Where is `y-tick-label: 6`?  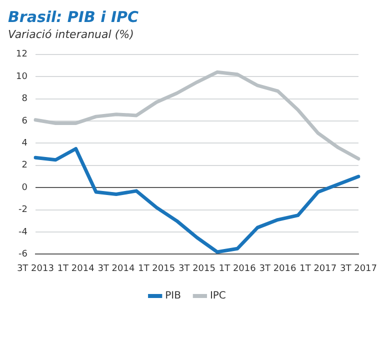
y-tick-label: 6 is located at coordinates (25, 121).